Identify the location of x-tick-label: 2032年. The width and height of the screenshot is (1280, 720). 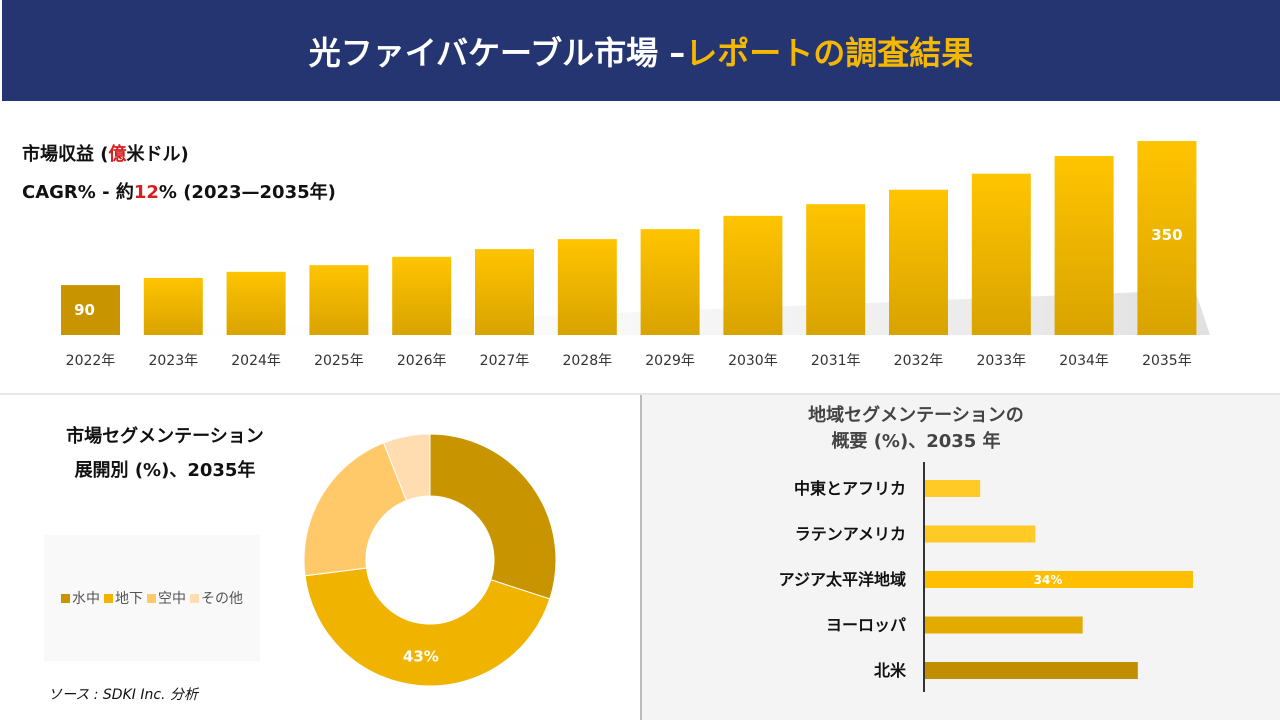
(919, 361).